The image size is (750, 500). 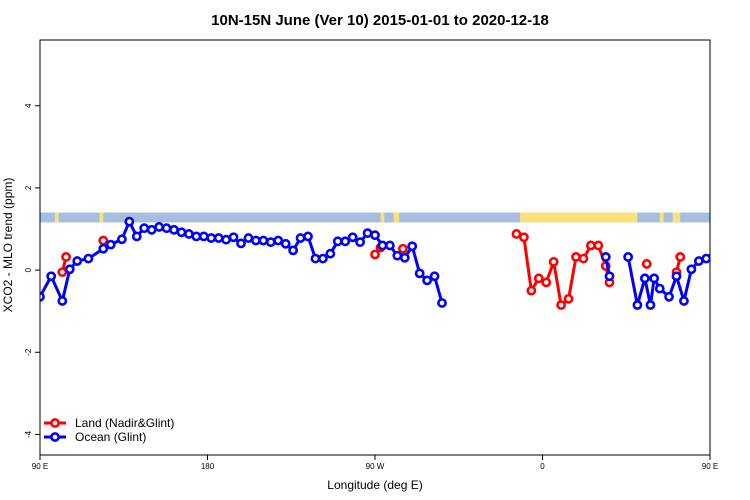 I want to click on y-tick-label: -2, so click(x=28, y=352).